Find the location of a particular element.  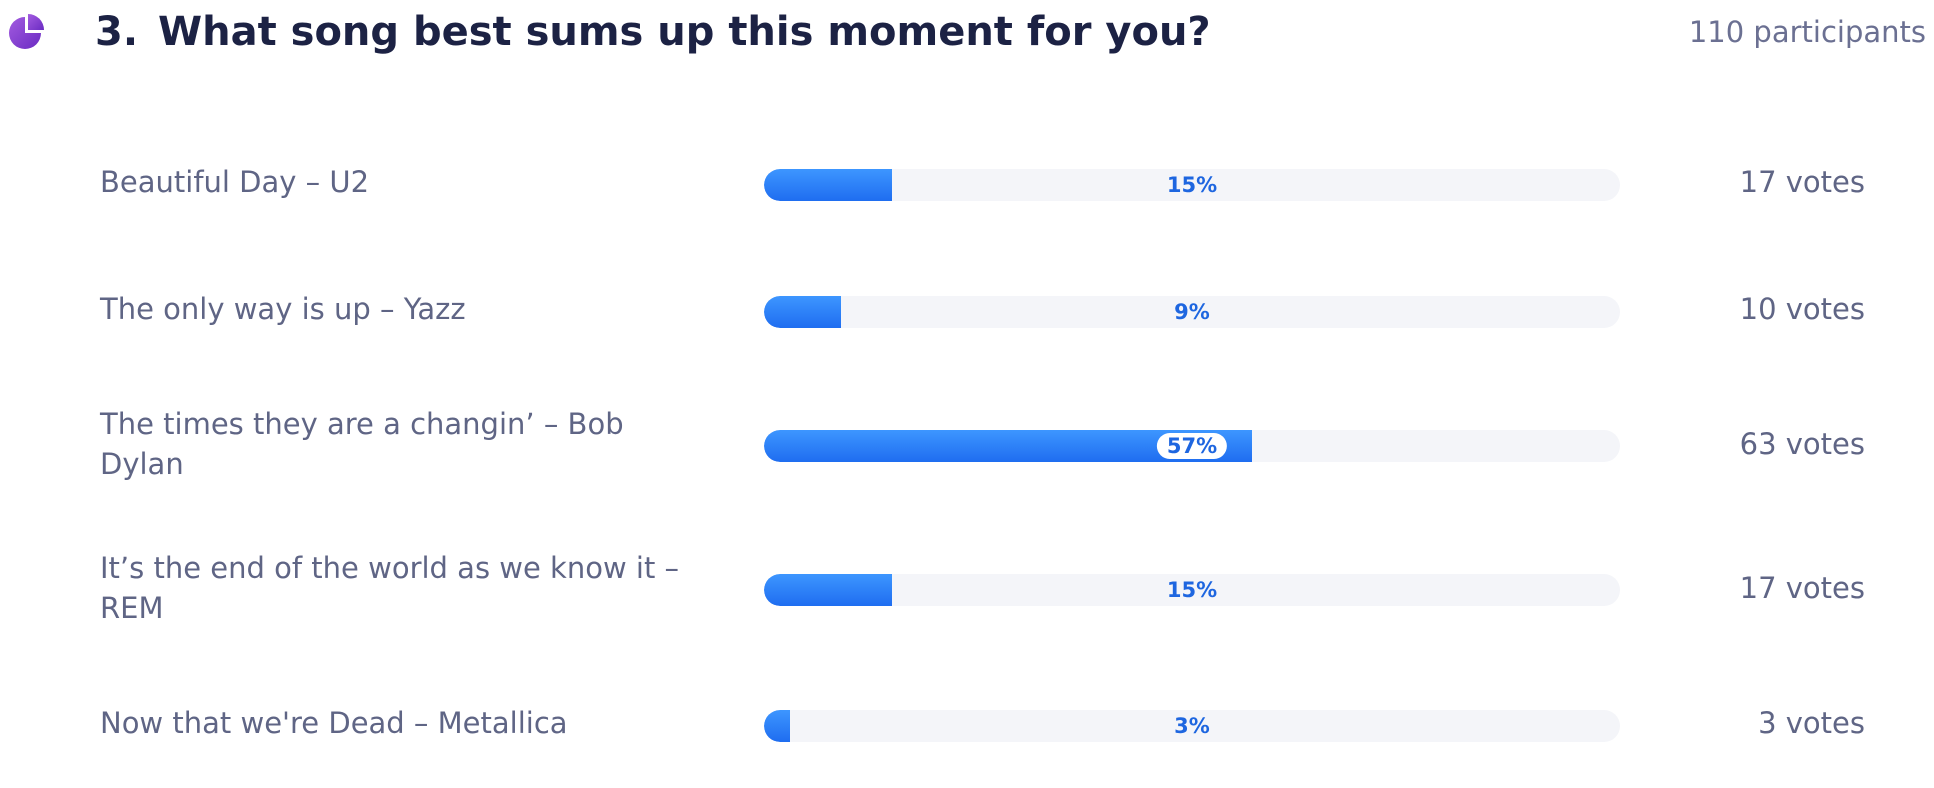

result-bar: 9% is located at coordinates (1192, 312).